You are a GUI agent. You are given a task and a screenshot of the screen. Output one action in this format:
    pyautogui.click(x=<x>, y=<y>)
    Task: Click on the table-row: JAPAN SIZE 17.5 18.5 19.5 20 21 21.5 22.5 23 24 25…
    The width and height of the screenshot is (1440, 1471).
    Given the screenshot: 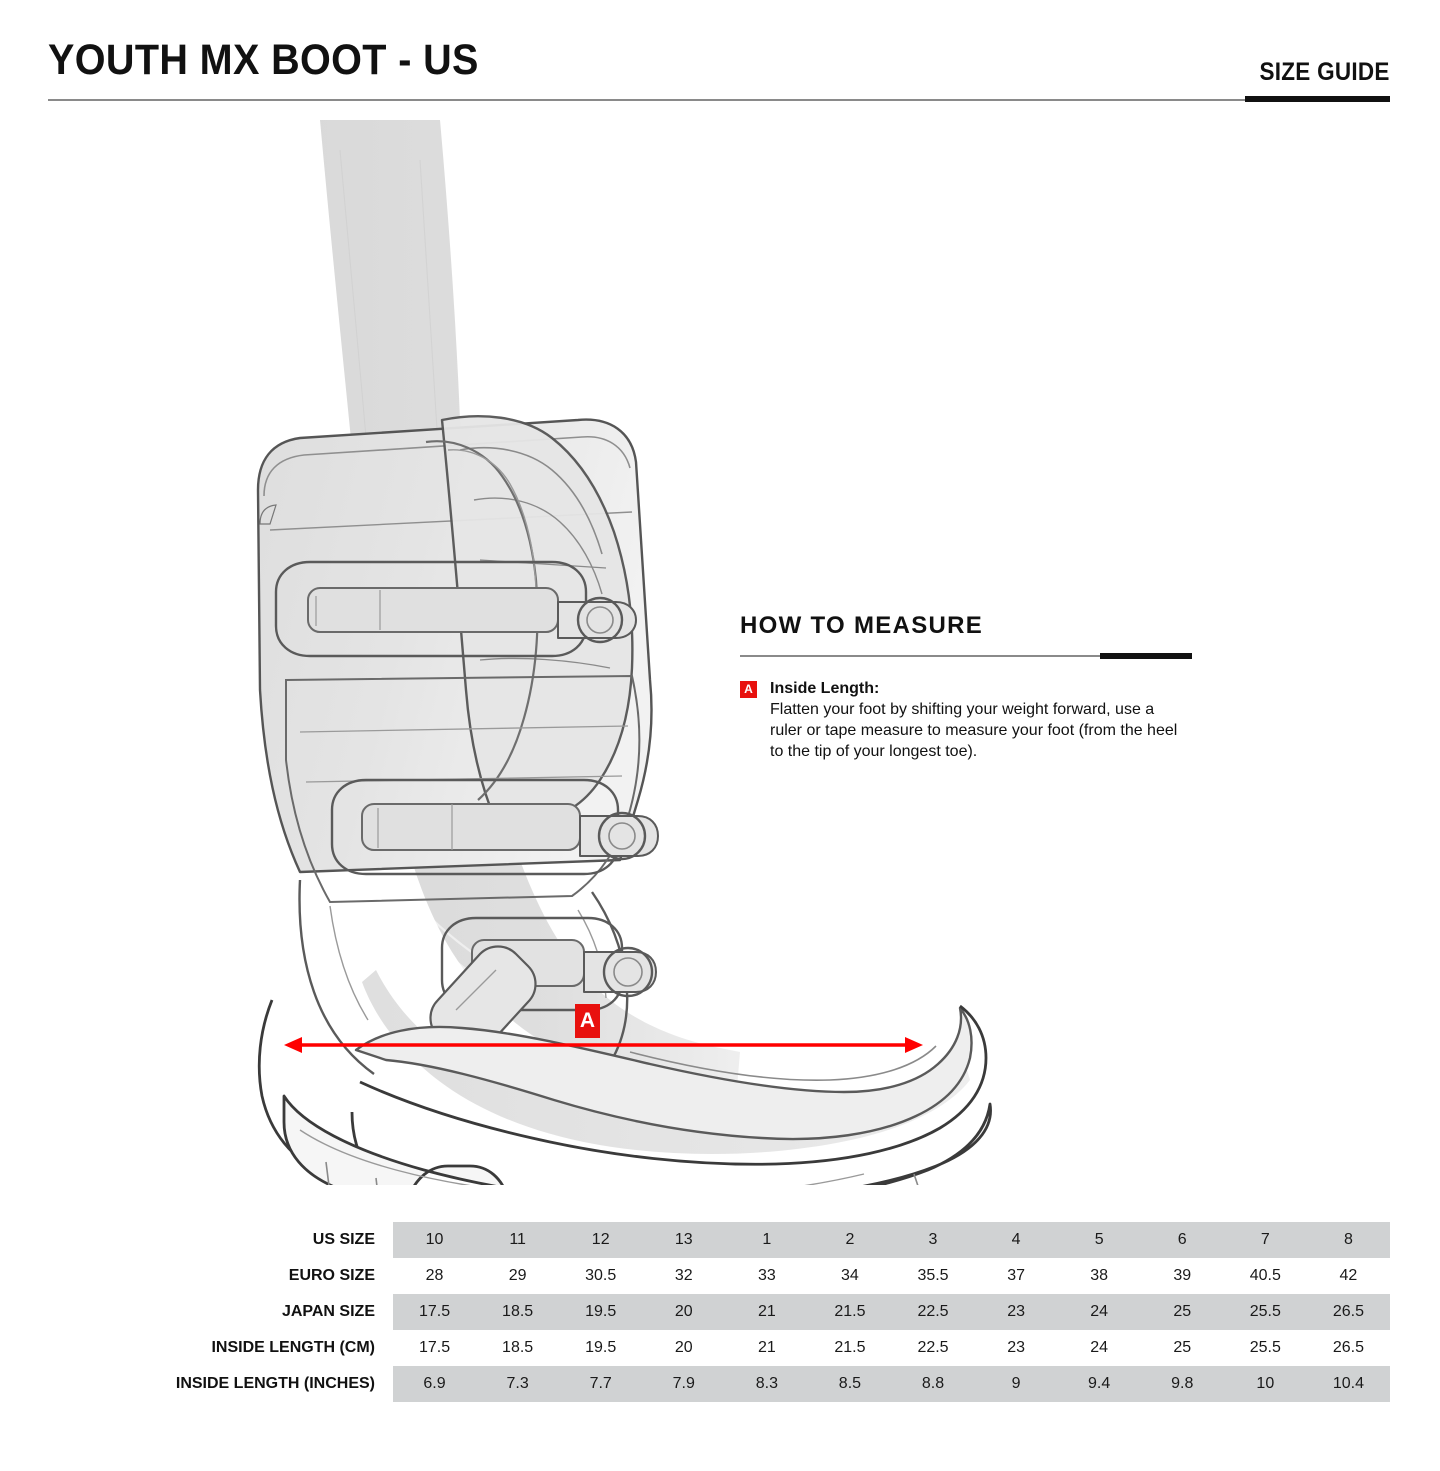 What is the action you would take?
    pyautogui.click(x=719, y=1312)
    